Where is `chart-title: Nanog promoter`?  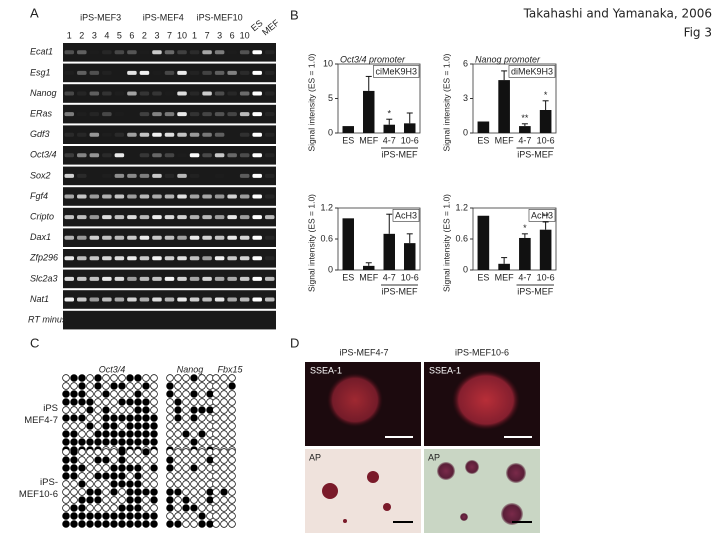
chart-title: Nanog promoter is located at coordinates (508, 59).